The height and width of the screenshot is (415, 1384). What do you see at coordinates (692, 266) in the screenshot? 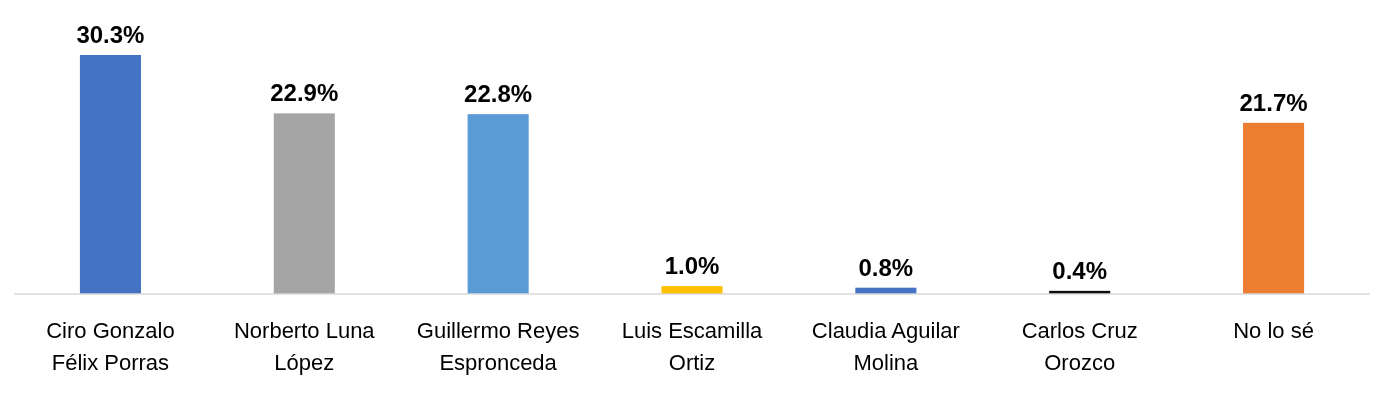
I see `data-label: 1.0%` at bounding box center [692, 266].